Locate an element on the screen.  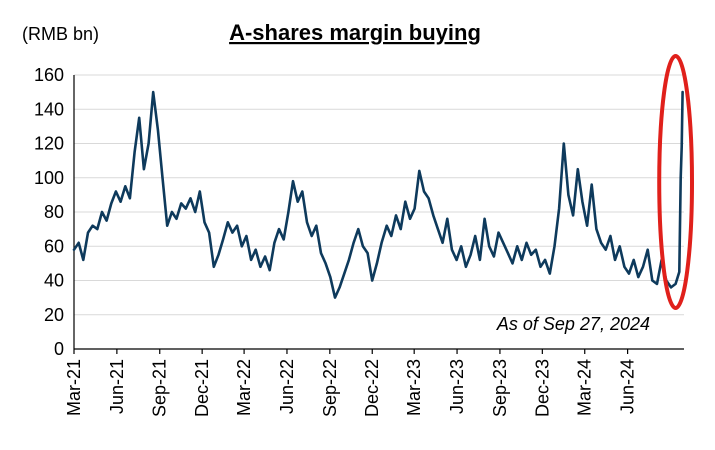
highlight-group is located at coordinates (676, 182).